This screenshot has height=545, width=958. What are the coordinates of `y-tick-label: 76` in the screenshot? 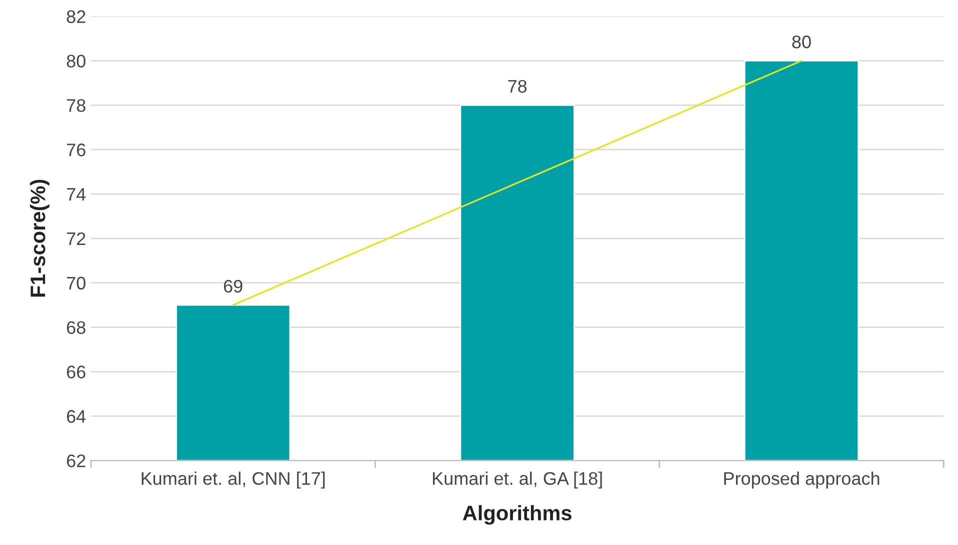 It's located at (76, 150).